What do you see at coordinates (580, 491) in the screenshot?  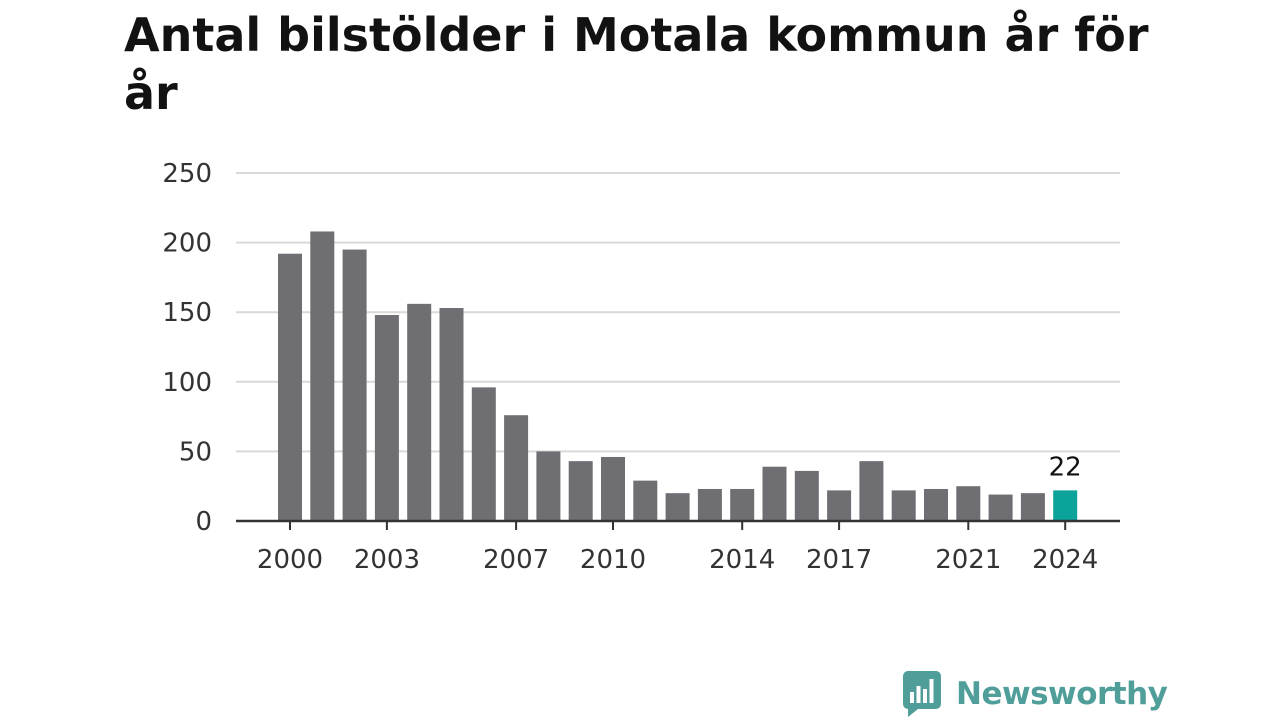 I see `bar-2009` at bounding box center [580, 491].